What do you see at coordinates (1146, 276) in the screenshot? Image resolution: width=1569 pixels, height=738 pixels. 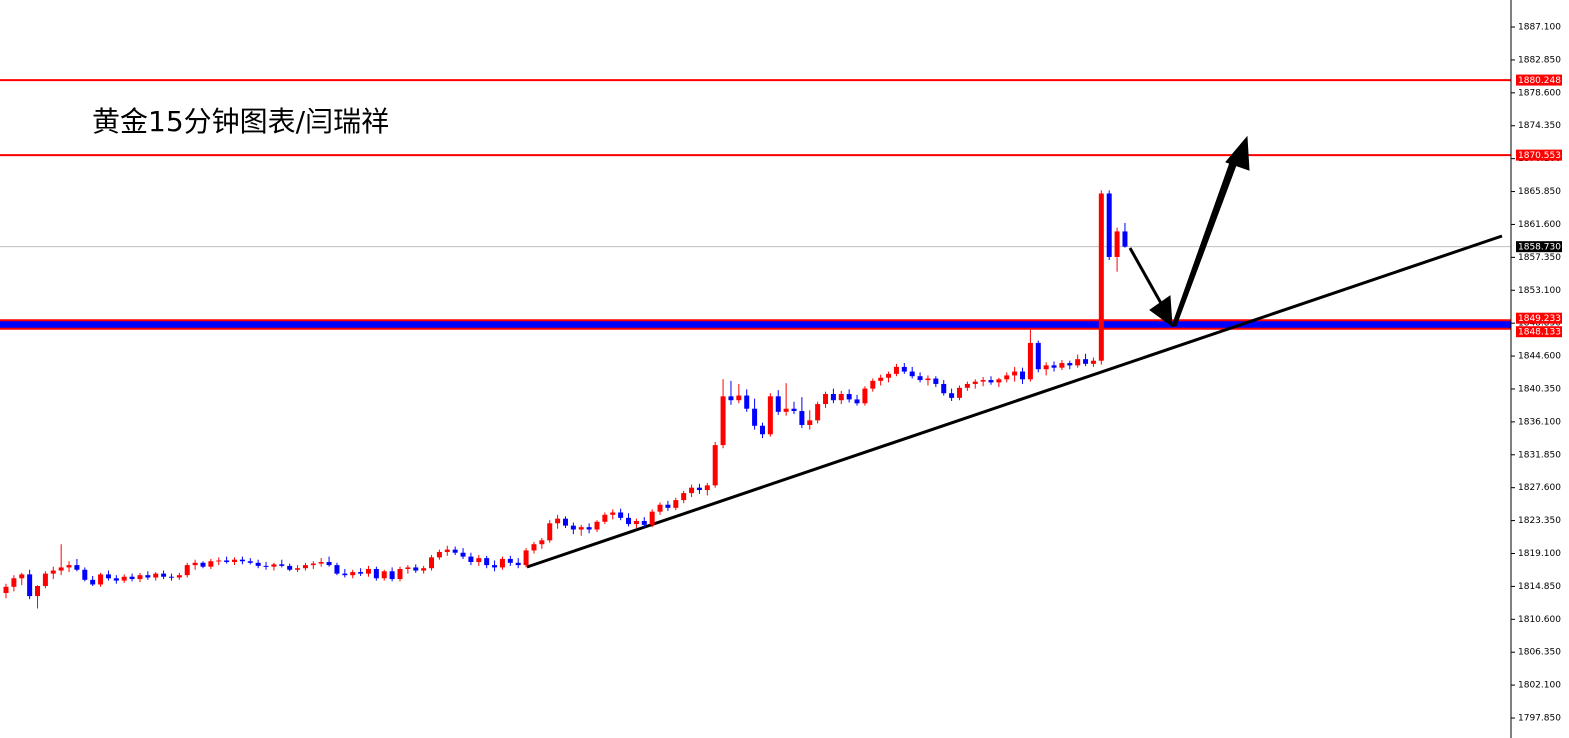 I see `arrow-down-shaft` at bounding box center [1146, 276].